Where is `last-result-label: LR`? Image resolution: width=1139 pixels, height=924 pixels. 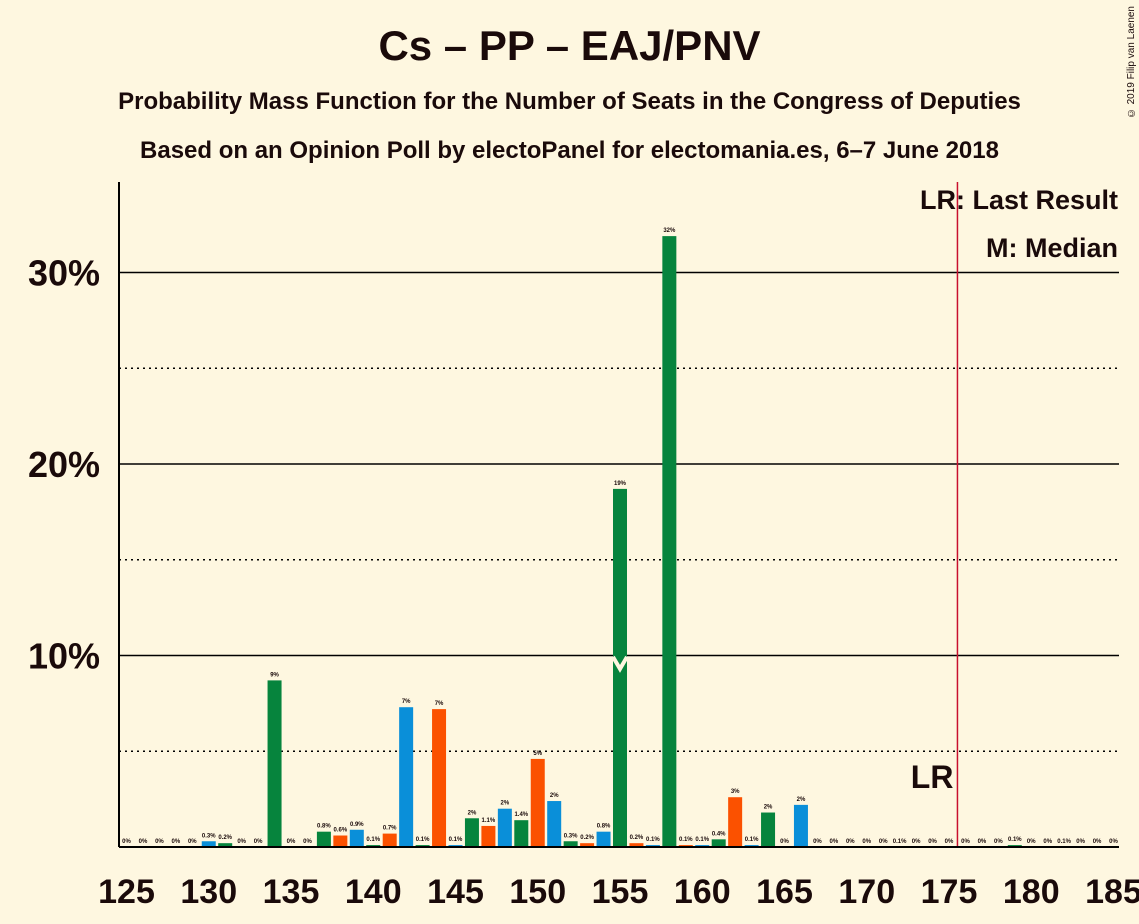 last-result-label: LR is located at coordinates (932, 777).